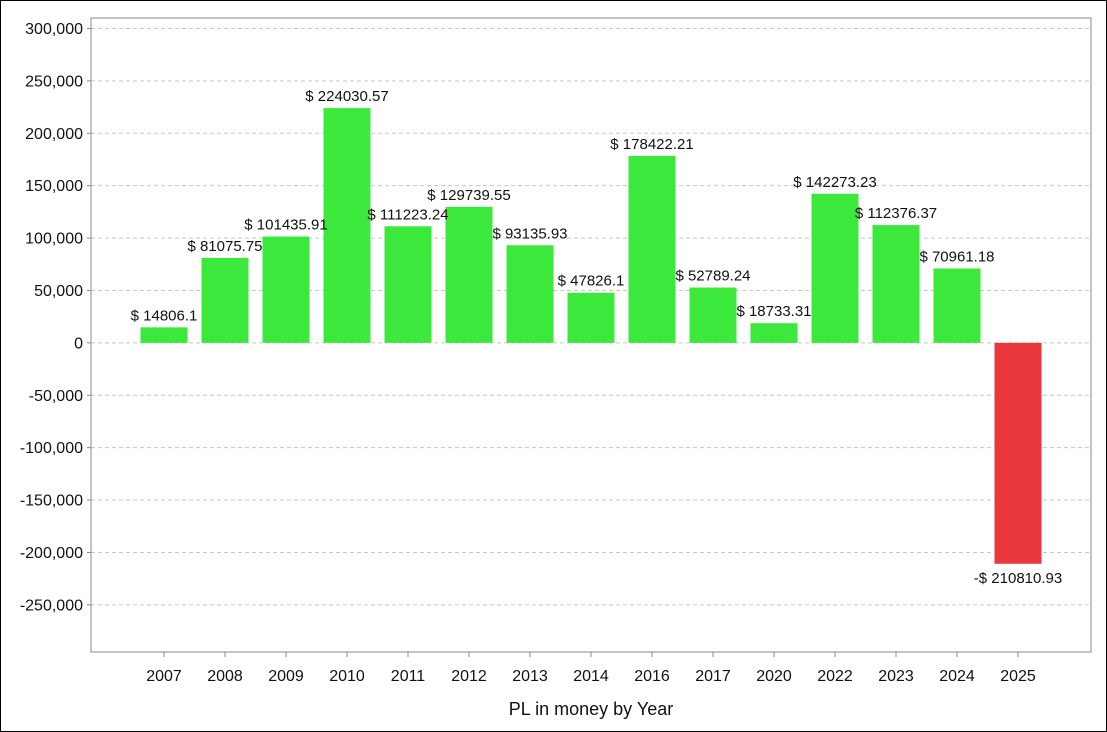  I want to click on x-tick-label: 2009, so click(286, 676).